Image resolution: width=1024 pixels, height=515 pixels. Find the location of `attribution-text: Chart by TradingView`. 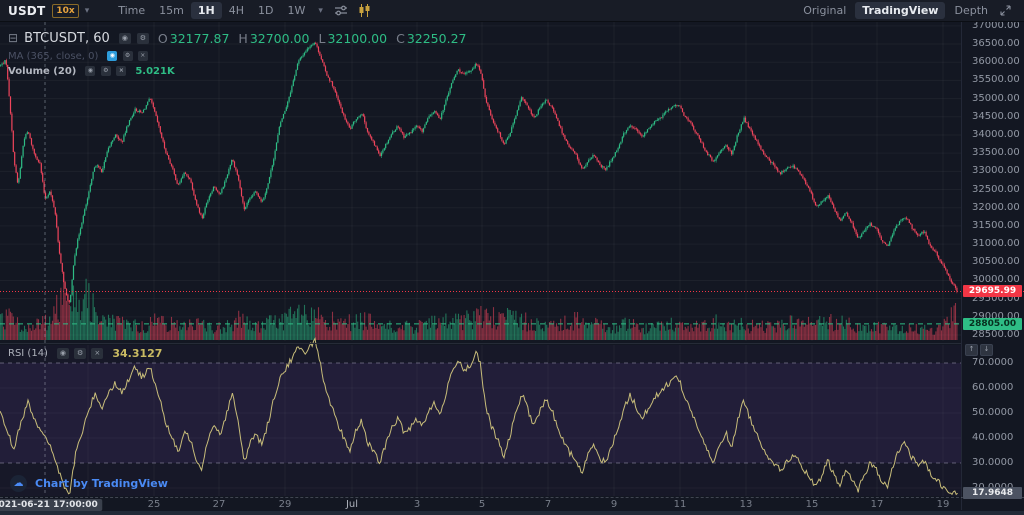

attribution-text: Chart by TradingView is located at coordinates (101, 483).